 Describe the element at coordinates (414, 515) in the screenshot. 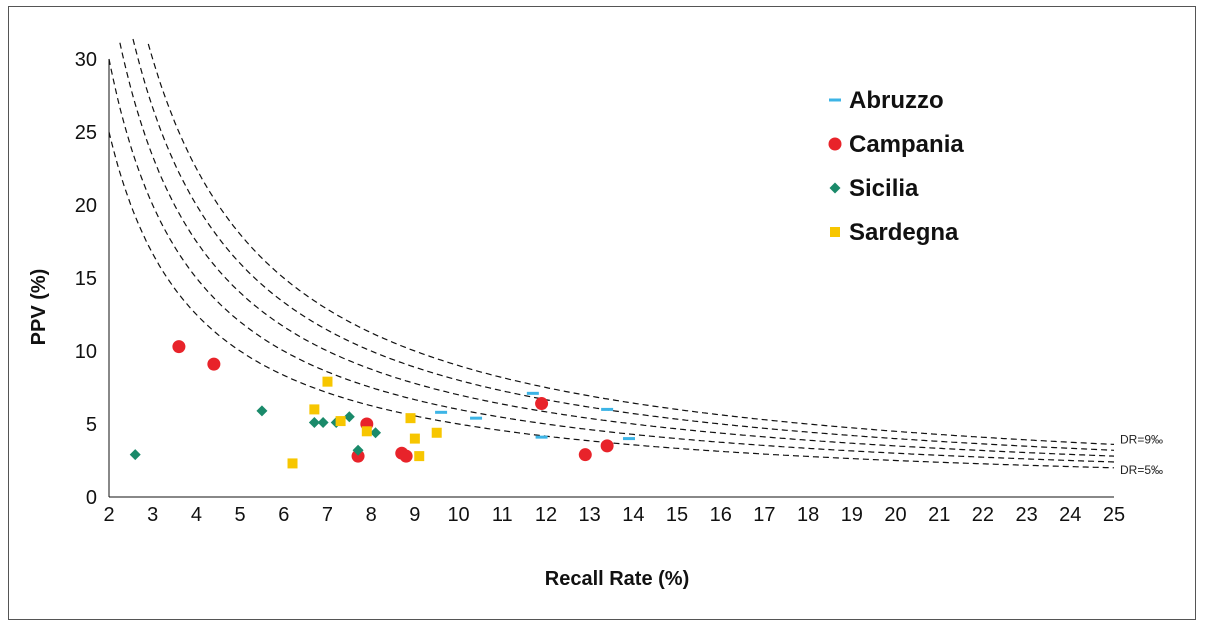

I see `x-tick-label: 9` at that location.